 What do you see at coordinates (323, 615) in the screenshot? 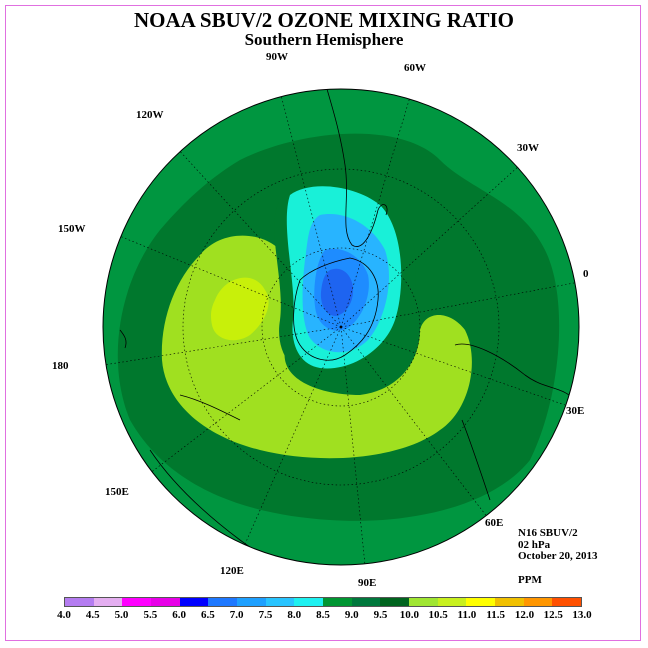
I see `colorbar-tick-label: 8.5` at bounding box center [323, 615].